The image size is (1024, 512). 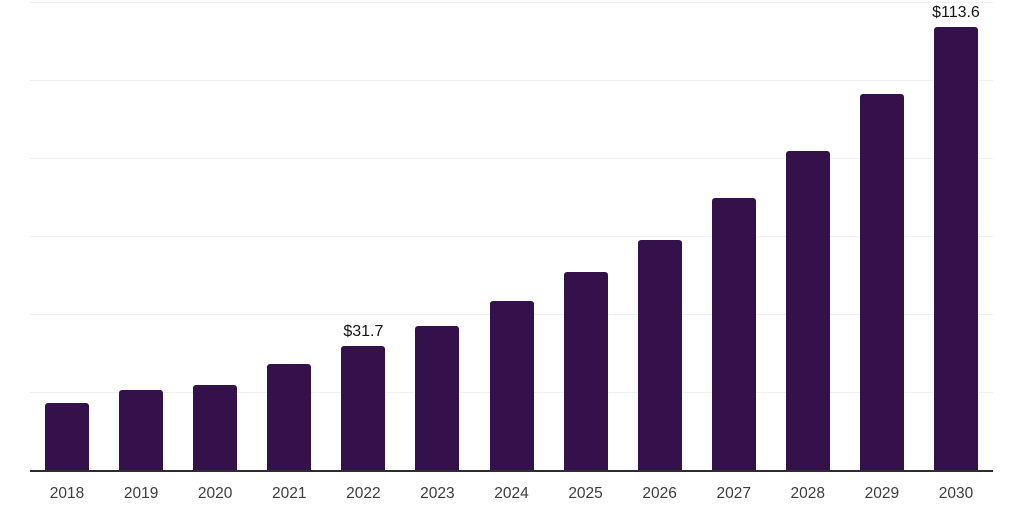 I want to click on x-tick-label-2022: 2022, so click(x=363, y=493).